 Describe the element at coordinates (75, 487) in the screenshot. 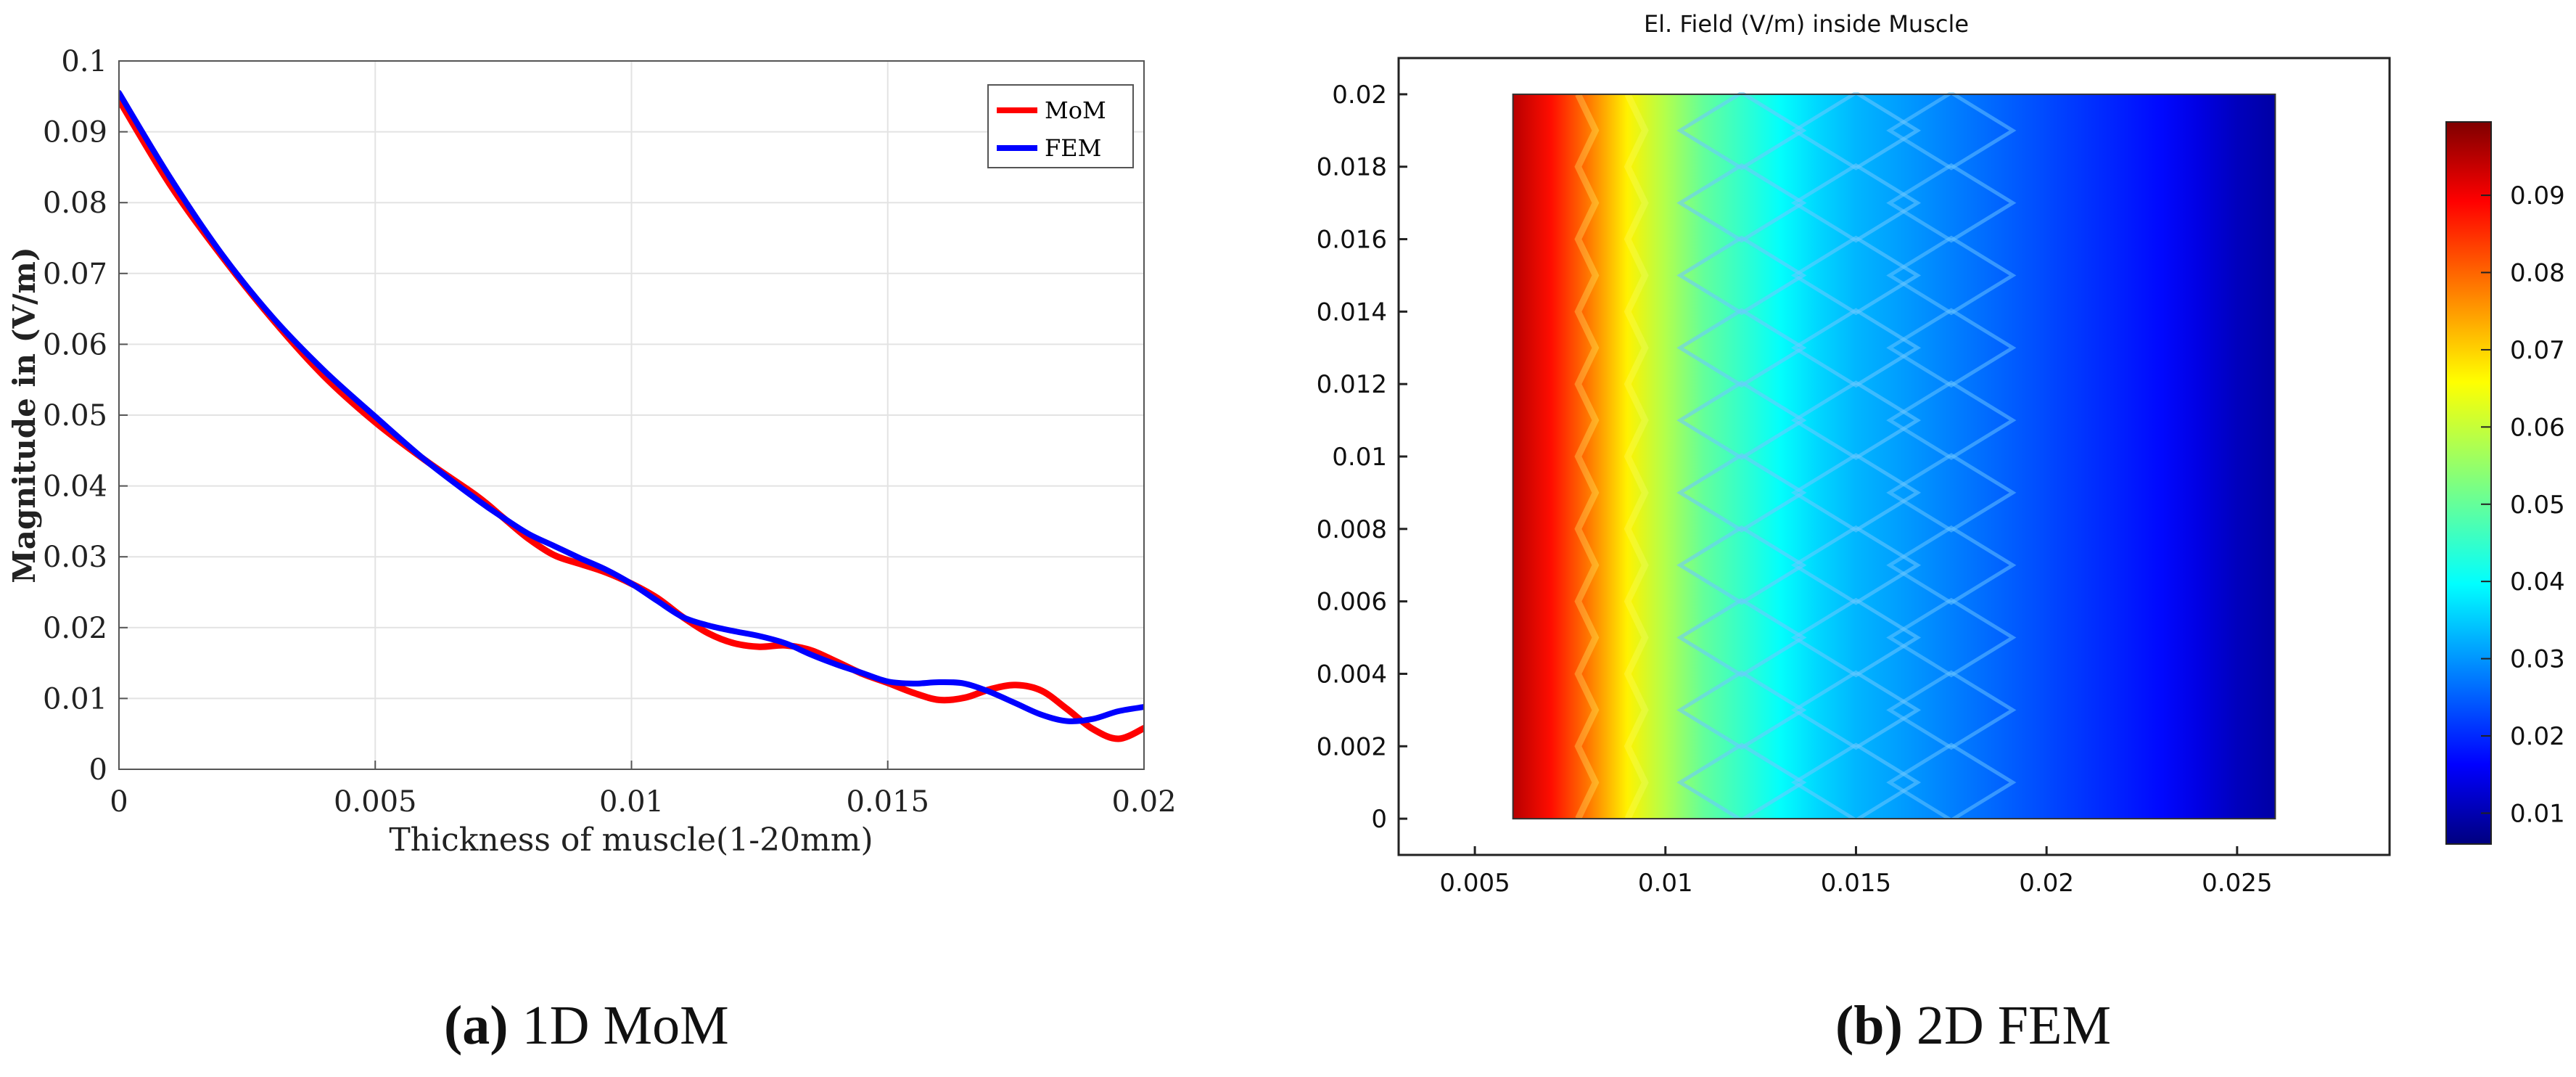

I see `y-tick-label: 0.04` at that location.